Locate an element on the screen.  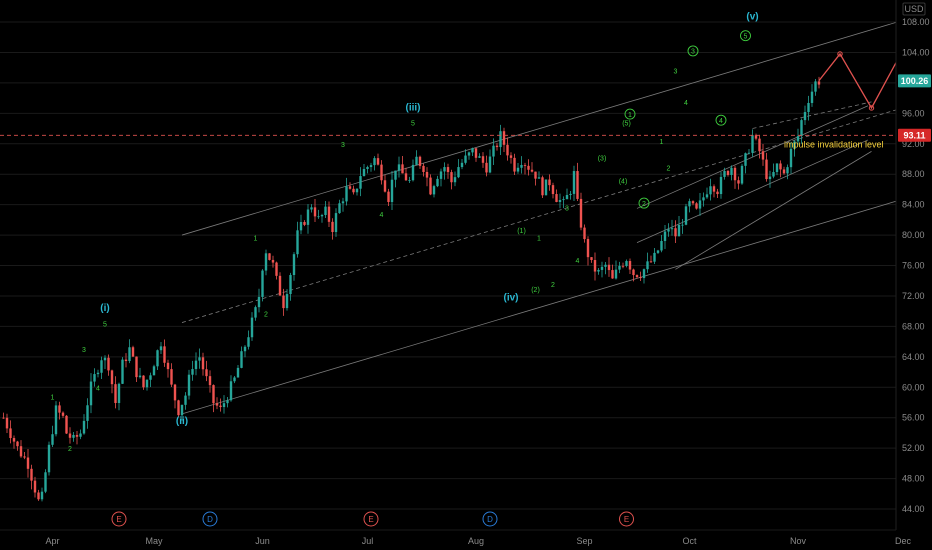
event-circle is located at coordinates (371, 519).